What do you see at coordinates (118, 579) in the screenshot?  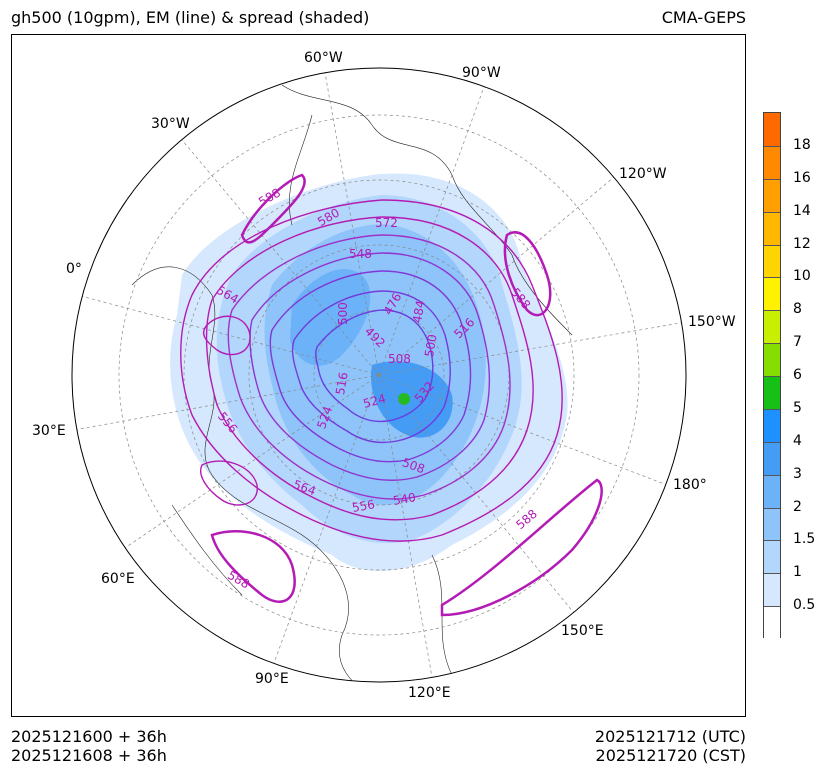 I see `lon-label: 60°E` at bounding box center [118, 579].